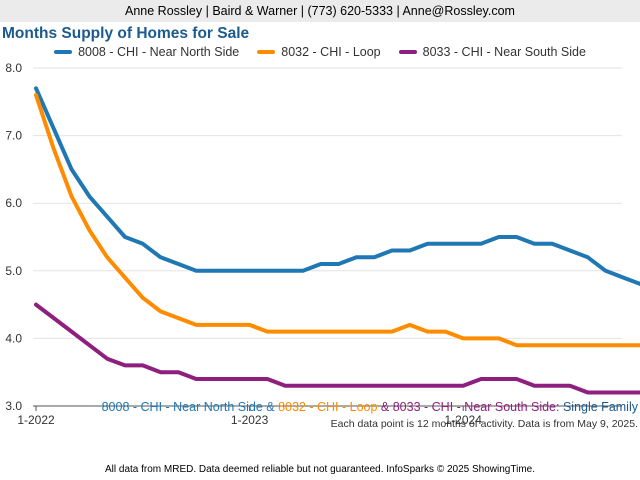  What do you see at coordinates (331, 52) in the screenshot?
I see `legend-label-loop: 8032 - CHI - Loop` at bounding box center [331, 52].